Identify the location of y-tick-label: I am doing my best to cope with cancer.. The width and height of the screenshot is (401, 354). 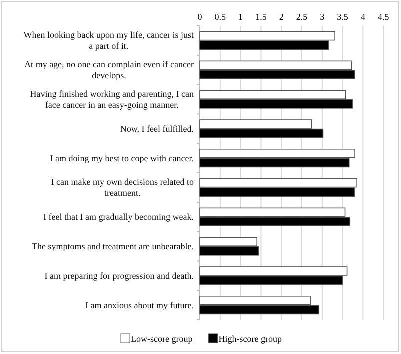
(122, 158).